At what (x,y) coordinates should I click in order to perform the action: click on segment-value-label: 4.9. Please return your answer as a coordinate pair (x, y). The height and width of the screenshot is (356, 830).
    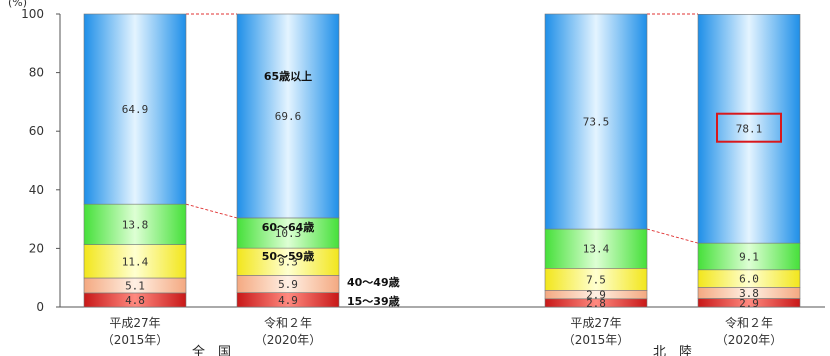
    Looking at the image, I should click on (288, 300).